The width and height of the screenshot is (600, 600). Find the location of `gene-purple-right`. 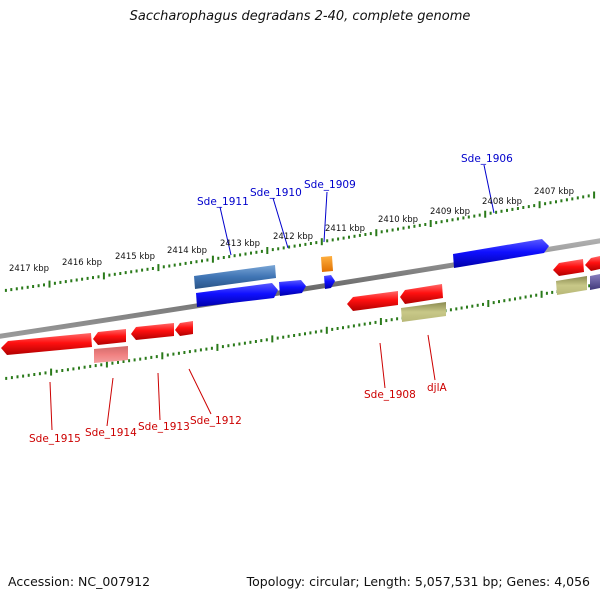

gene-purple-right is located at coordinates (595, 282).